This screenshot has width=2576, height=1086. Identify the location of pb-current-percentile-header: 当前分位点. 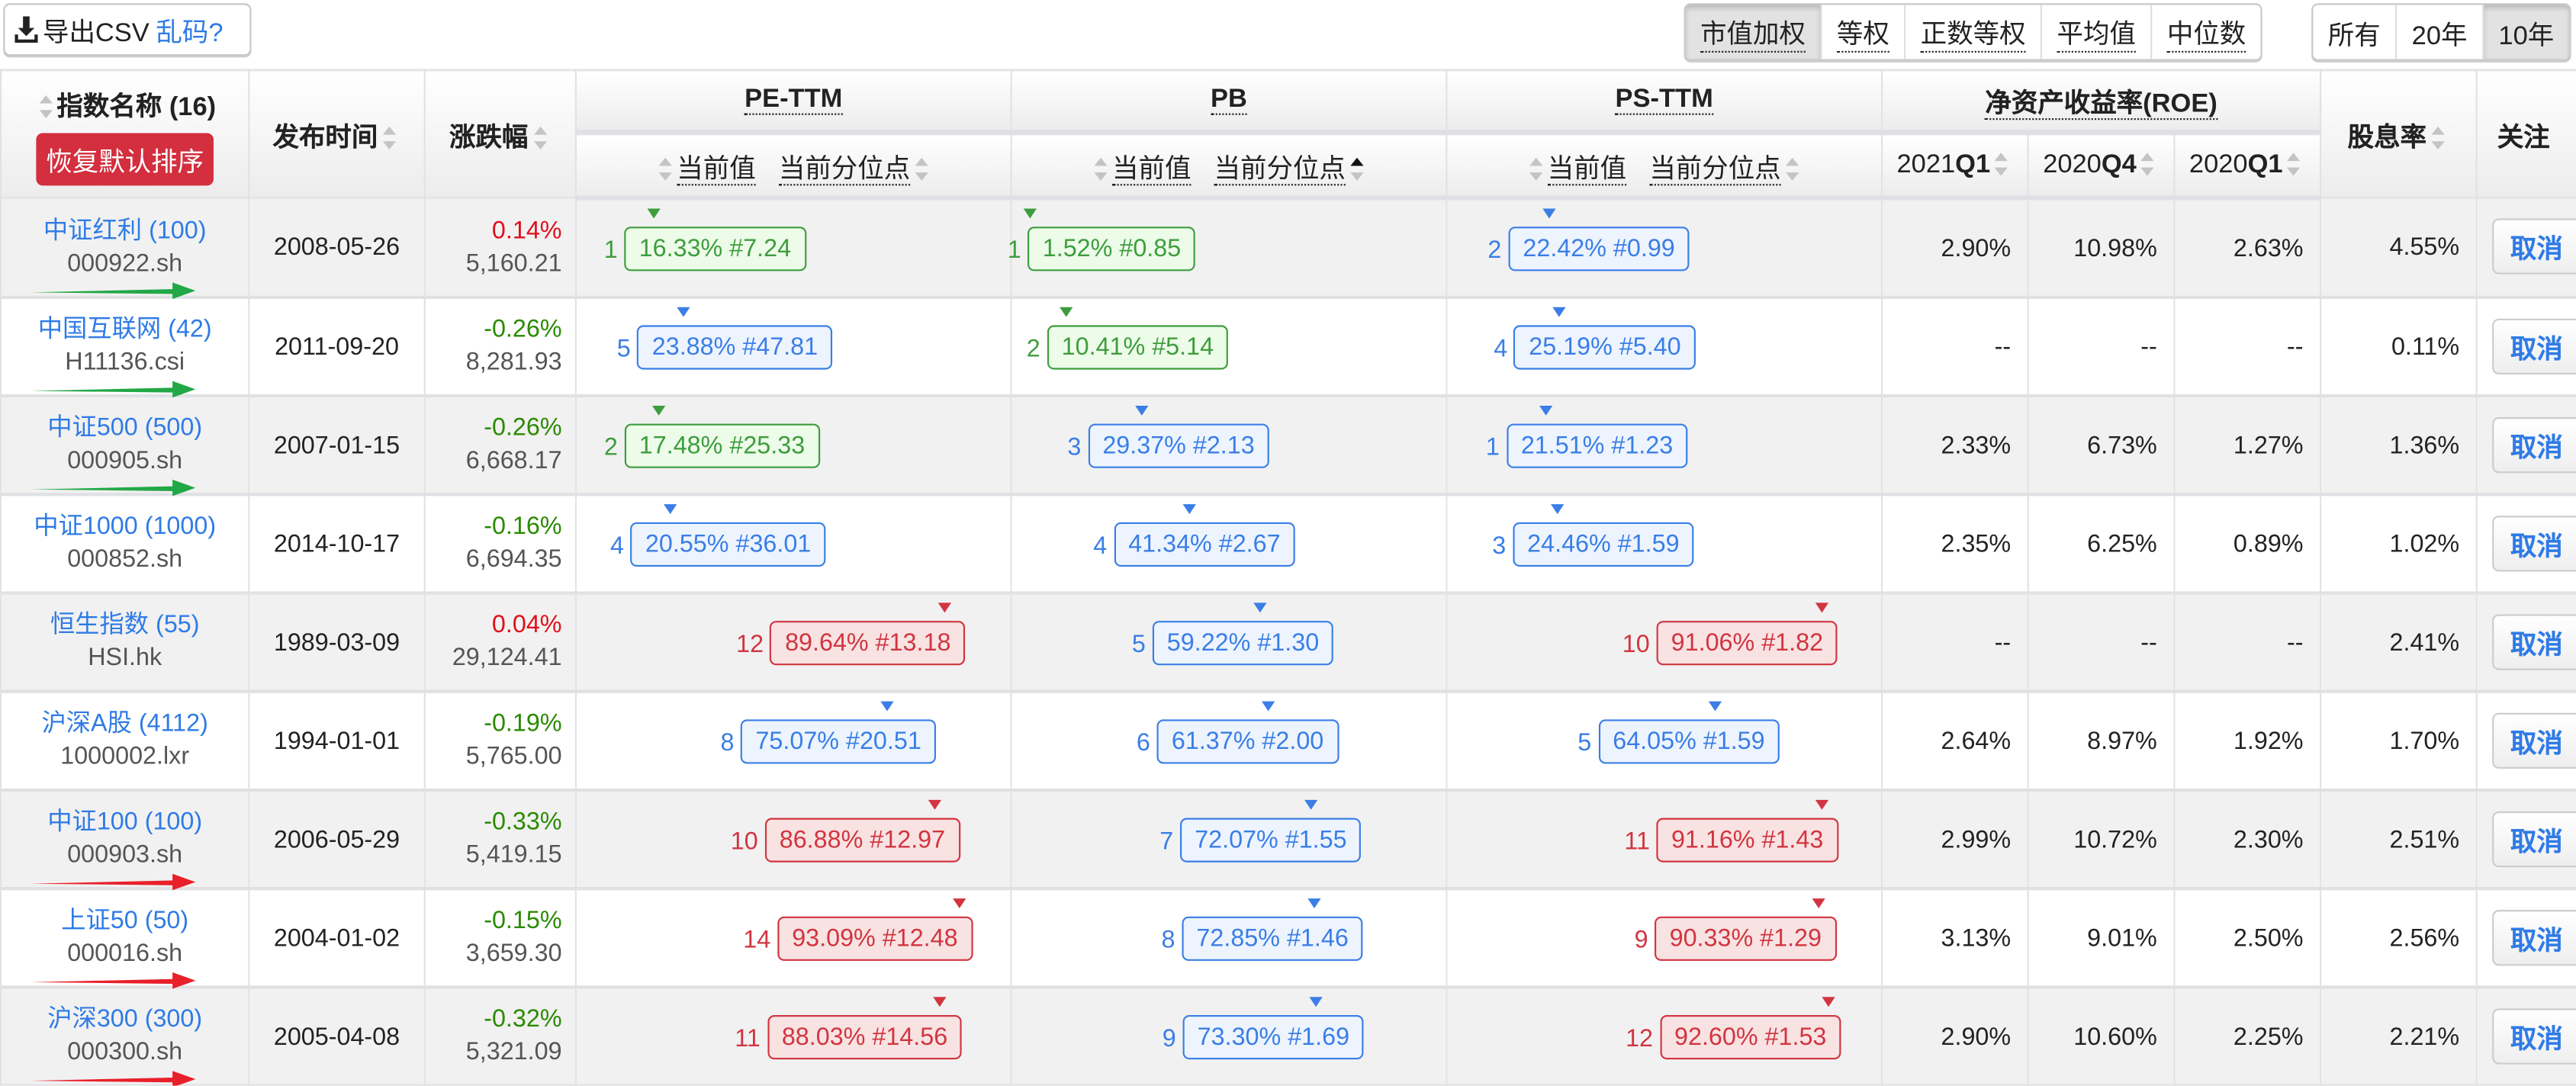
(1280, 170).